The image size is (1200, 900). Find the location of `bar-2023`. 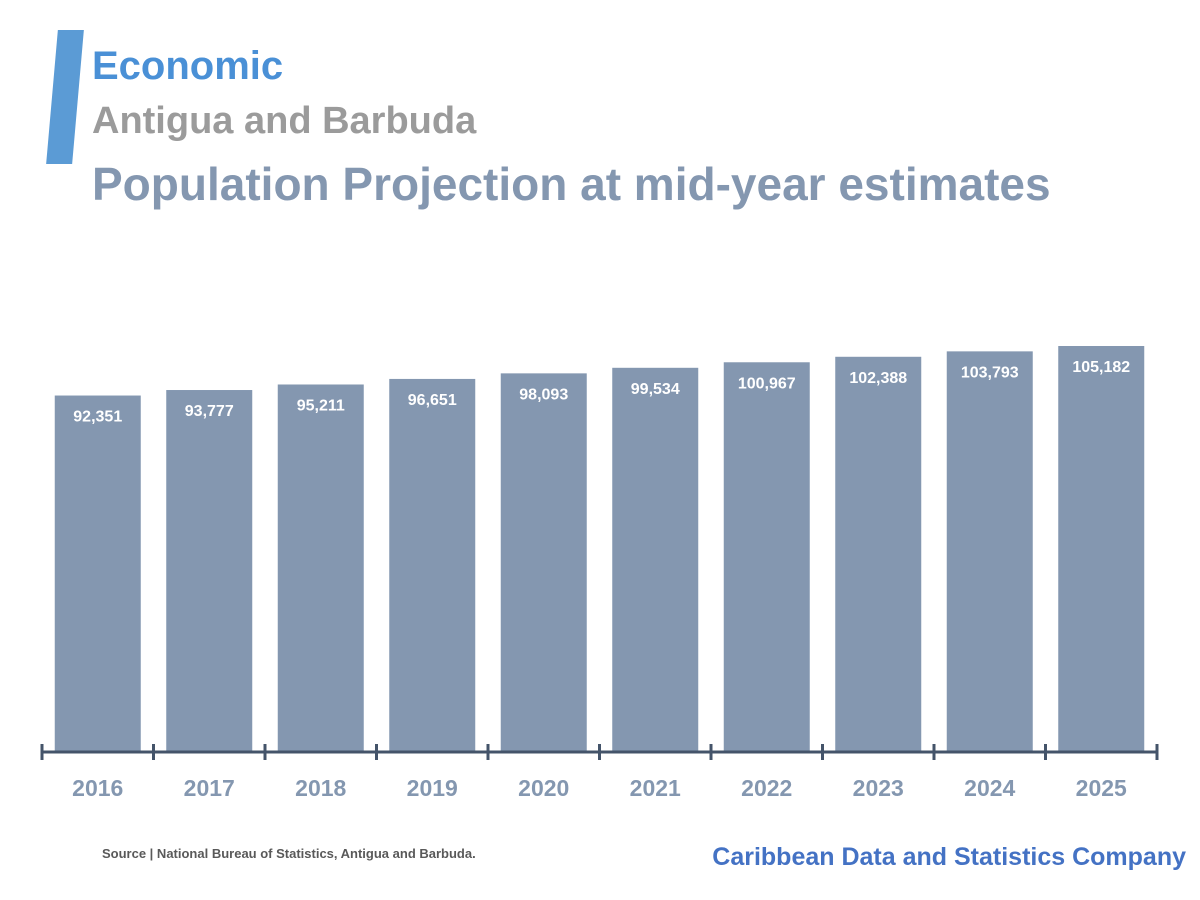

bar-2023 is located at coordinates (878, 554).